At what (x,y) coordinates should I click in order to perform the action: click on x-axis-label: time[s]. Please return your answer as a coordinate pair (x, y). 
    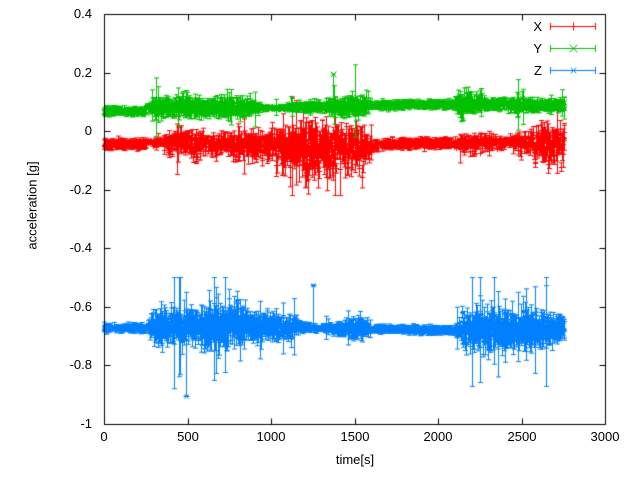
    Looking at the image, I should click on (355, 459).